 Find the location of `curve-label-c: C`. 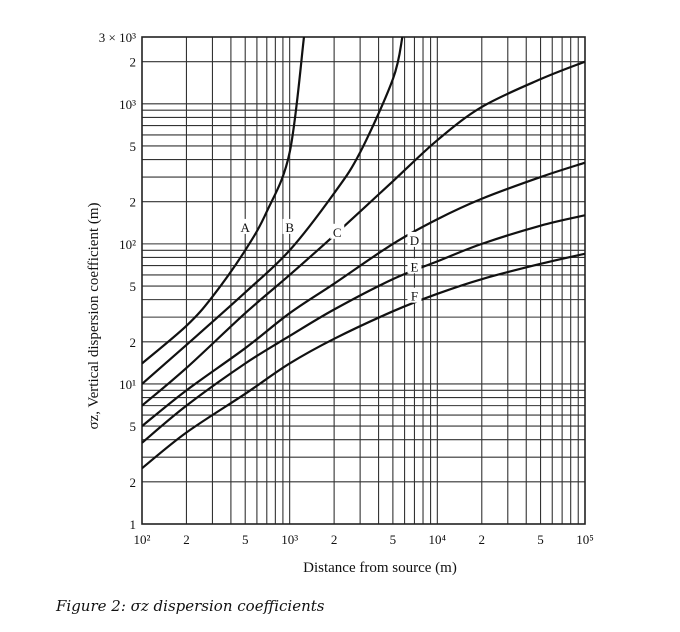

curve-label-c: C is located at coordinates (337, 232).